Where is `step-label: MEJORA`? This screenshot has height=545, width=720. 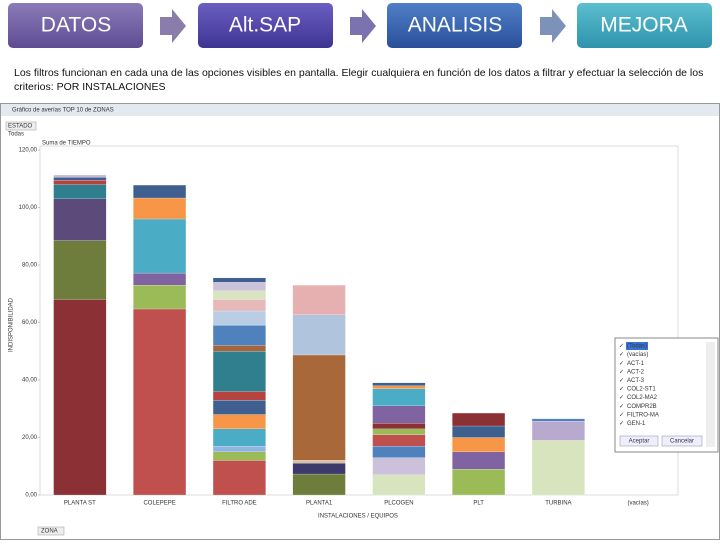
step-label: MEJORA is located at coordinates (644, 25).